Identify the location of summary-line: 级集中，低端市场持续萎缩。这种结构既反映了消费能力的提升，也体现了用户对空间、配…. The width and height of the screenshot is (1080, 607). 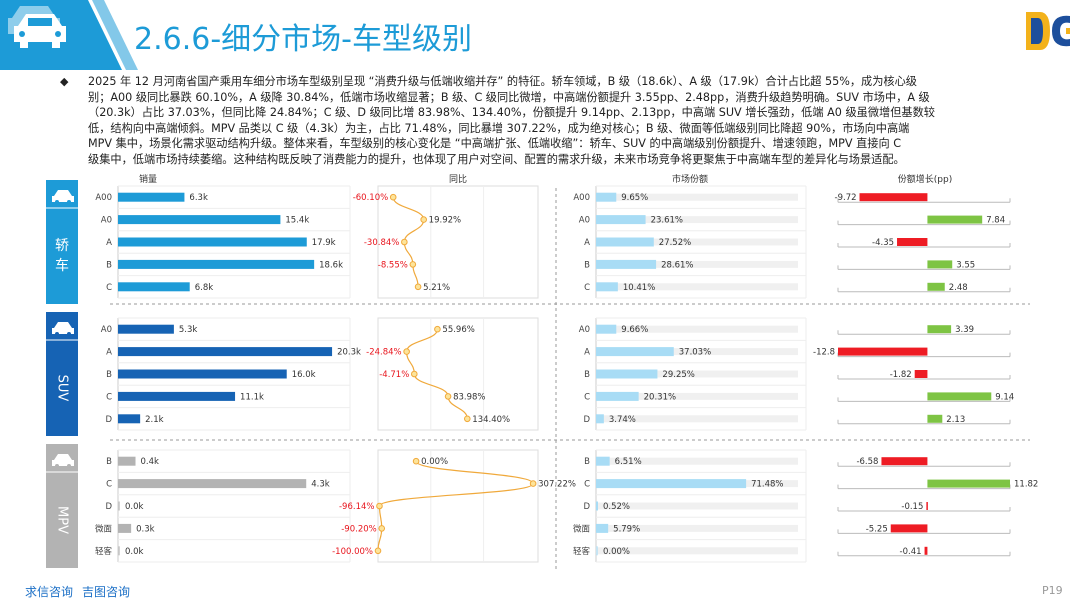
(496, 159).